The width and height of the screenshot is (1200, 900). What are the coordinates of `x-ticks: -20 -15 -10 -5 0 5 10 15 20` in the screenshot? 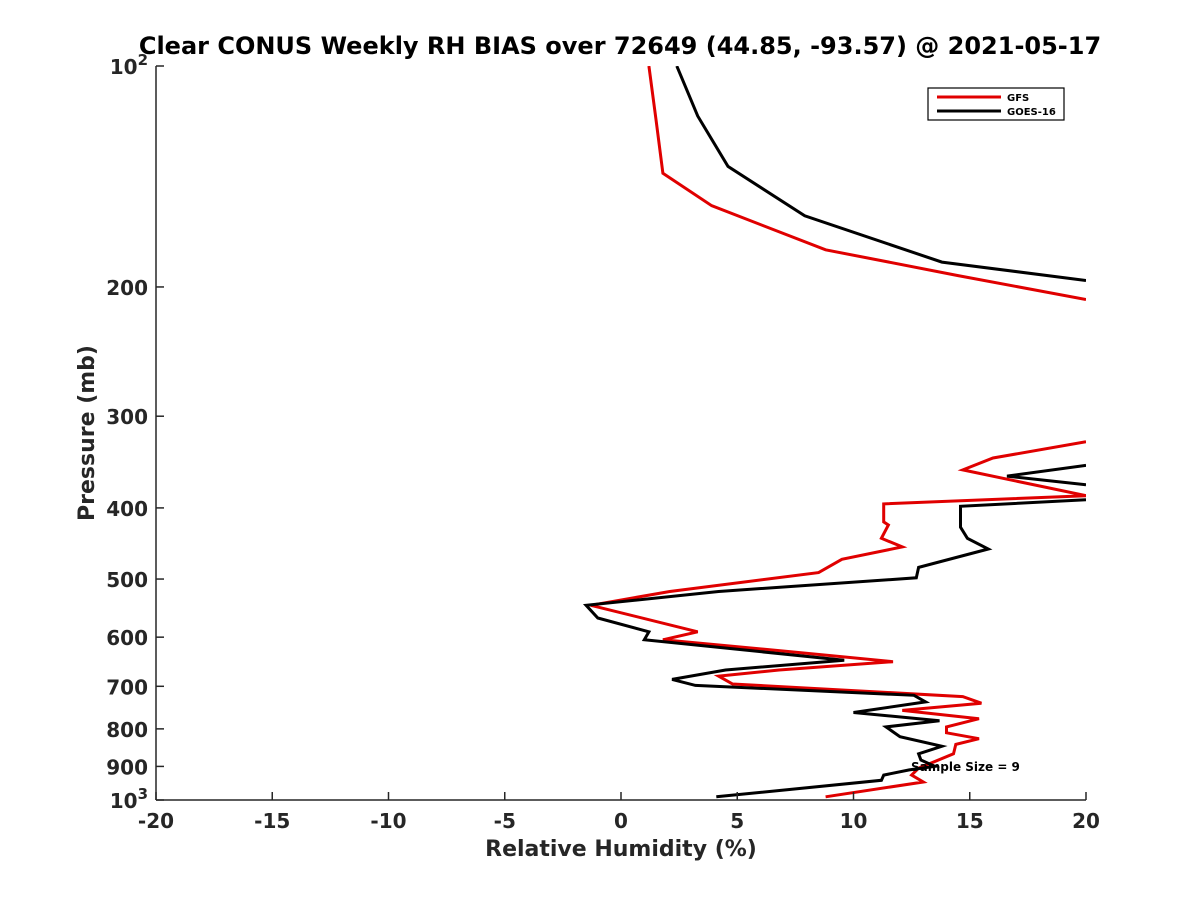 It's located at (619, 812).